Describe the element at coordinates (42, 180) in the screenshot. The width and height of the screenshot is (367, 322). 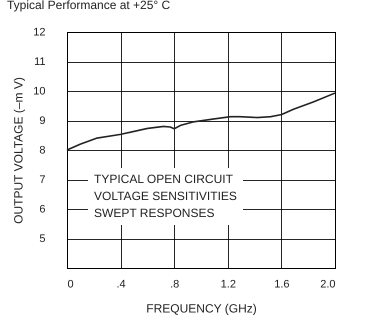
I see `y-tick-label: 7` at that location.